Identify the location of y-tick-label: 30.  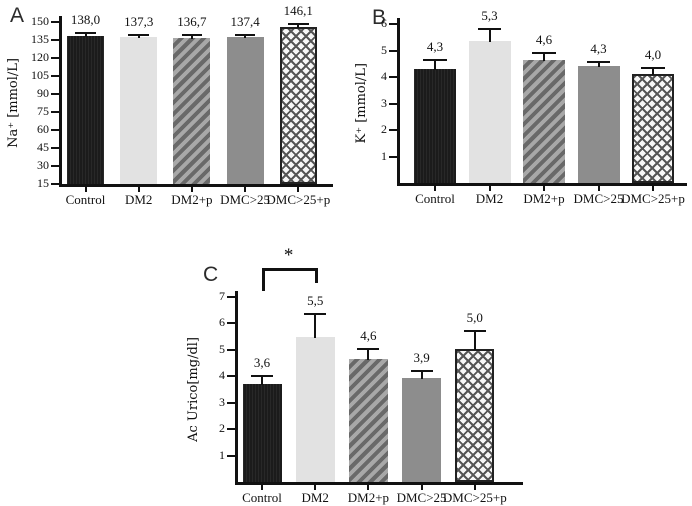
(43, 165).